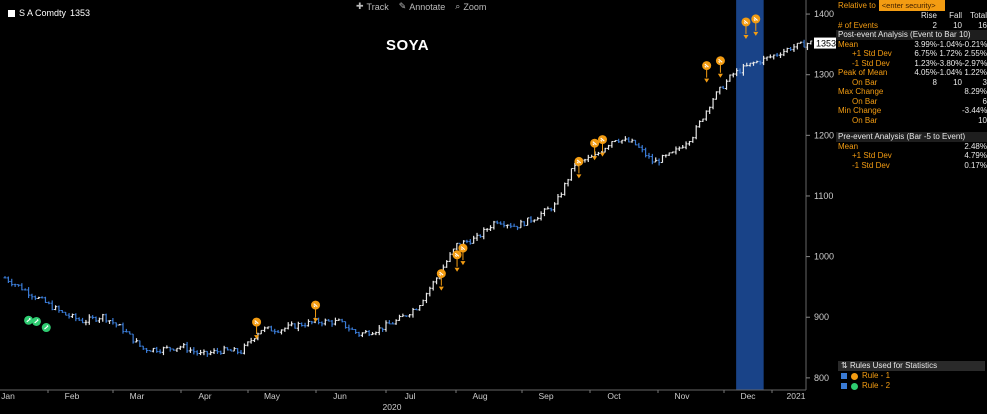  What do you see at coordinates (974, 44) in the screenshot?
I see `mean-total: -0.21%` at bounding box center [974, 44].